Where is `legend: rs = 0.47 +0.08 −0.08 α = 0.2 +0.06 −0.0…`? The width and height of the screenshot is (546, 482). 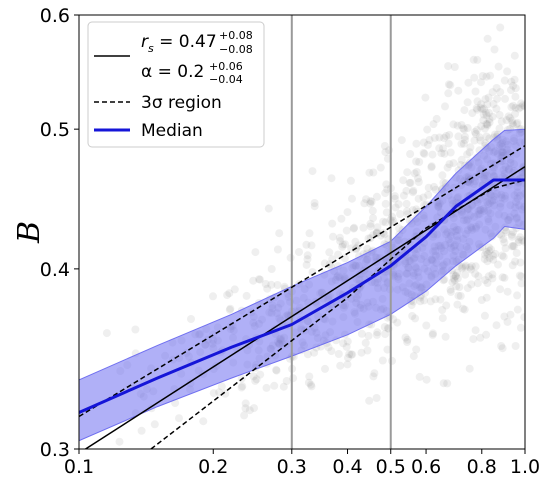 legend: rs = 0.47 +0.08 −0.08 α = 0.2 +0.06 −0.0… is located at coordinates (176, 84).